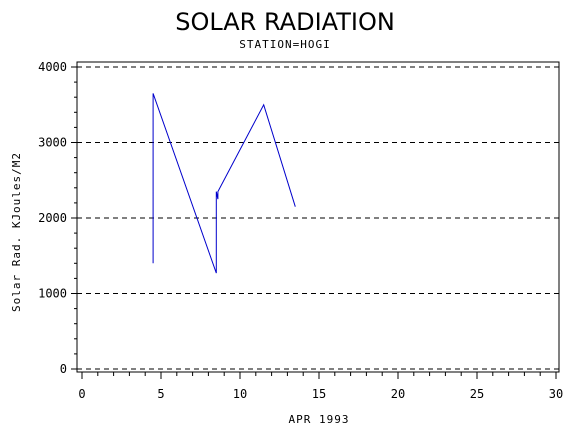  Describe the element at coordinates (52, 143) in the screenshot. I see `y-tick-label: 3000` at that location.